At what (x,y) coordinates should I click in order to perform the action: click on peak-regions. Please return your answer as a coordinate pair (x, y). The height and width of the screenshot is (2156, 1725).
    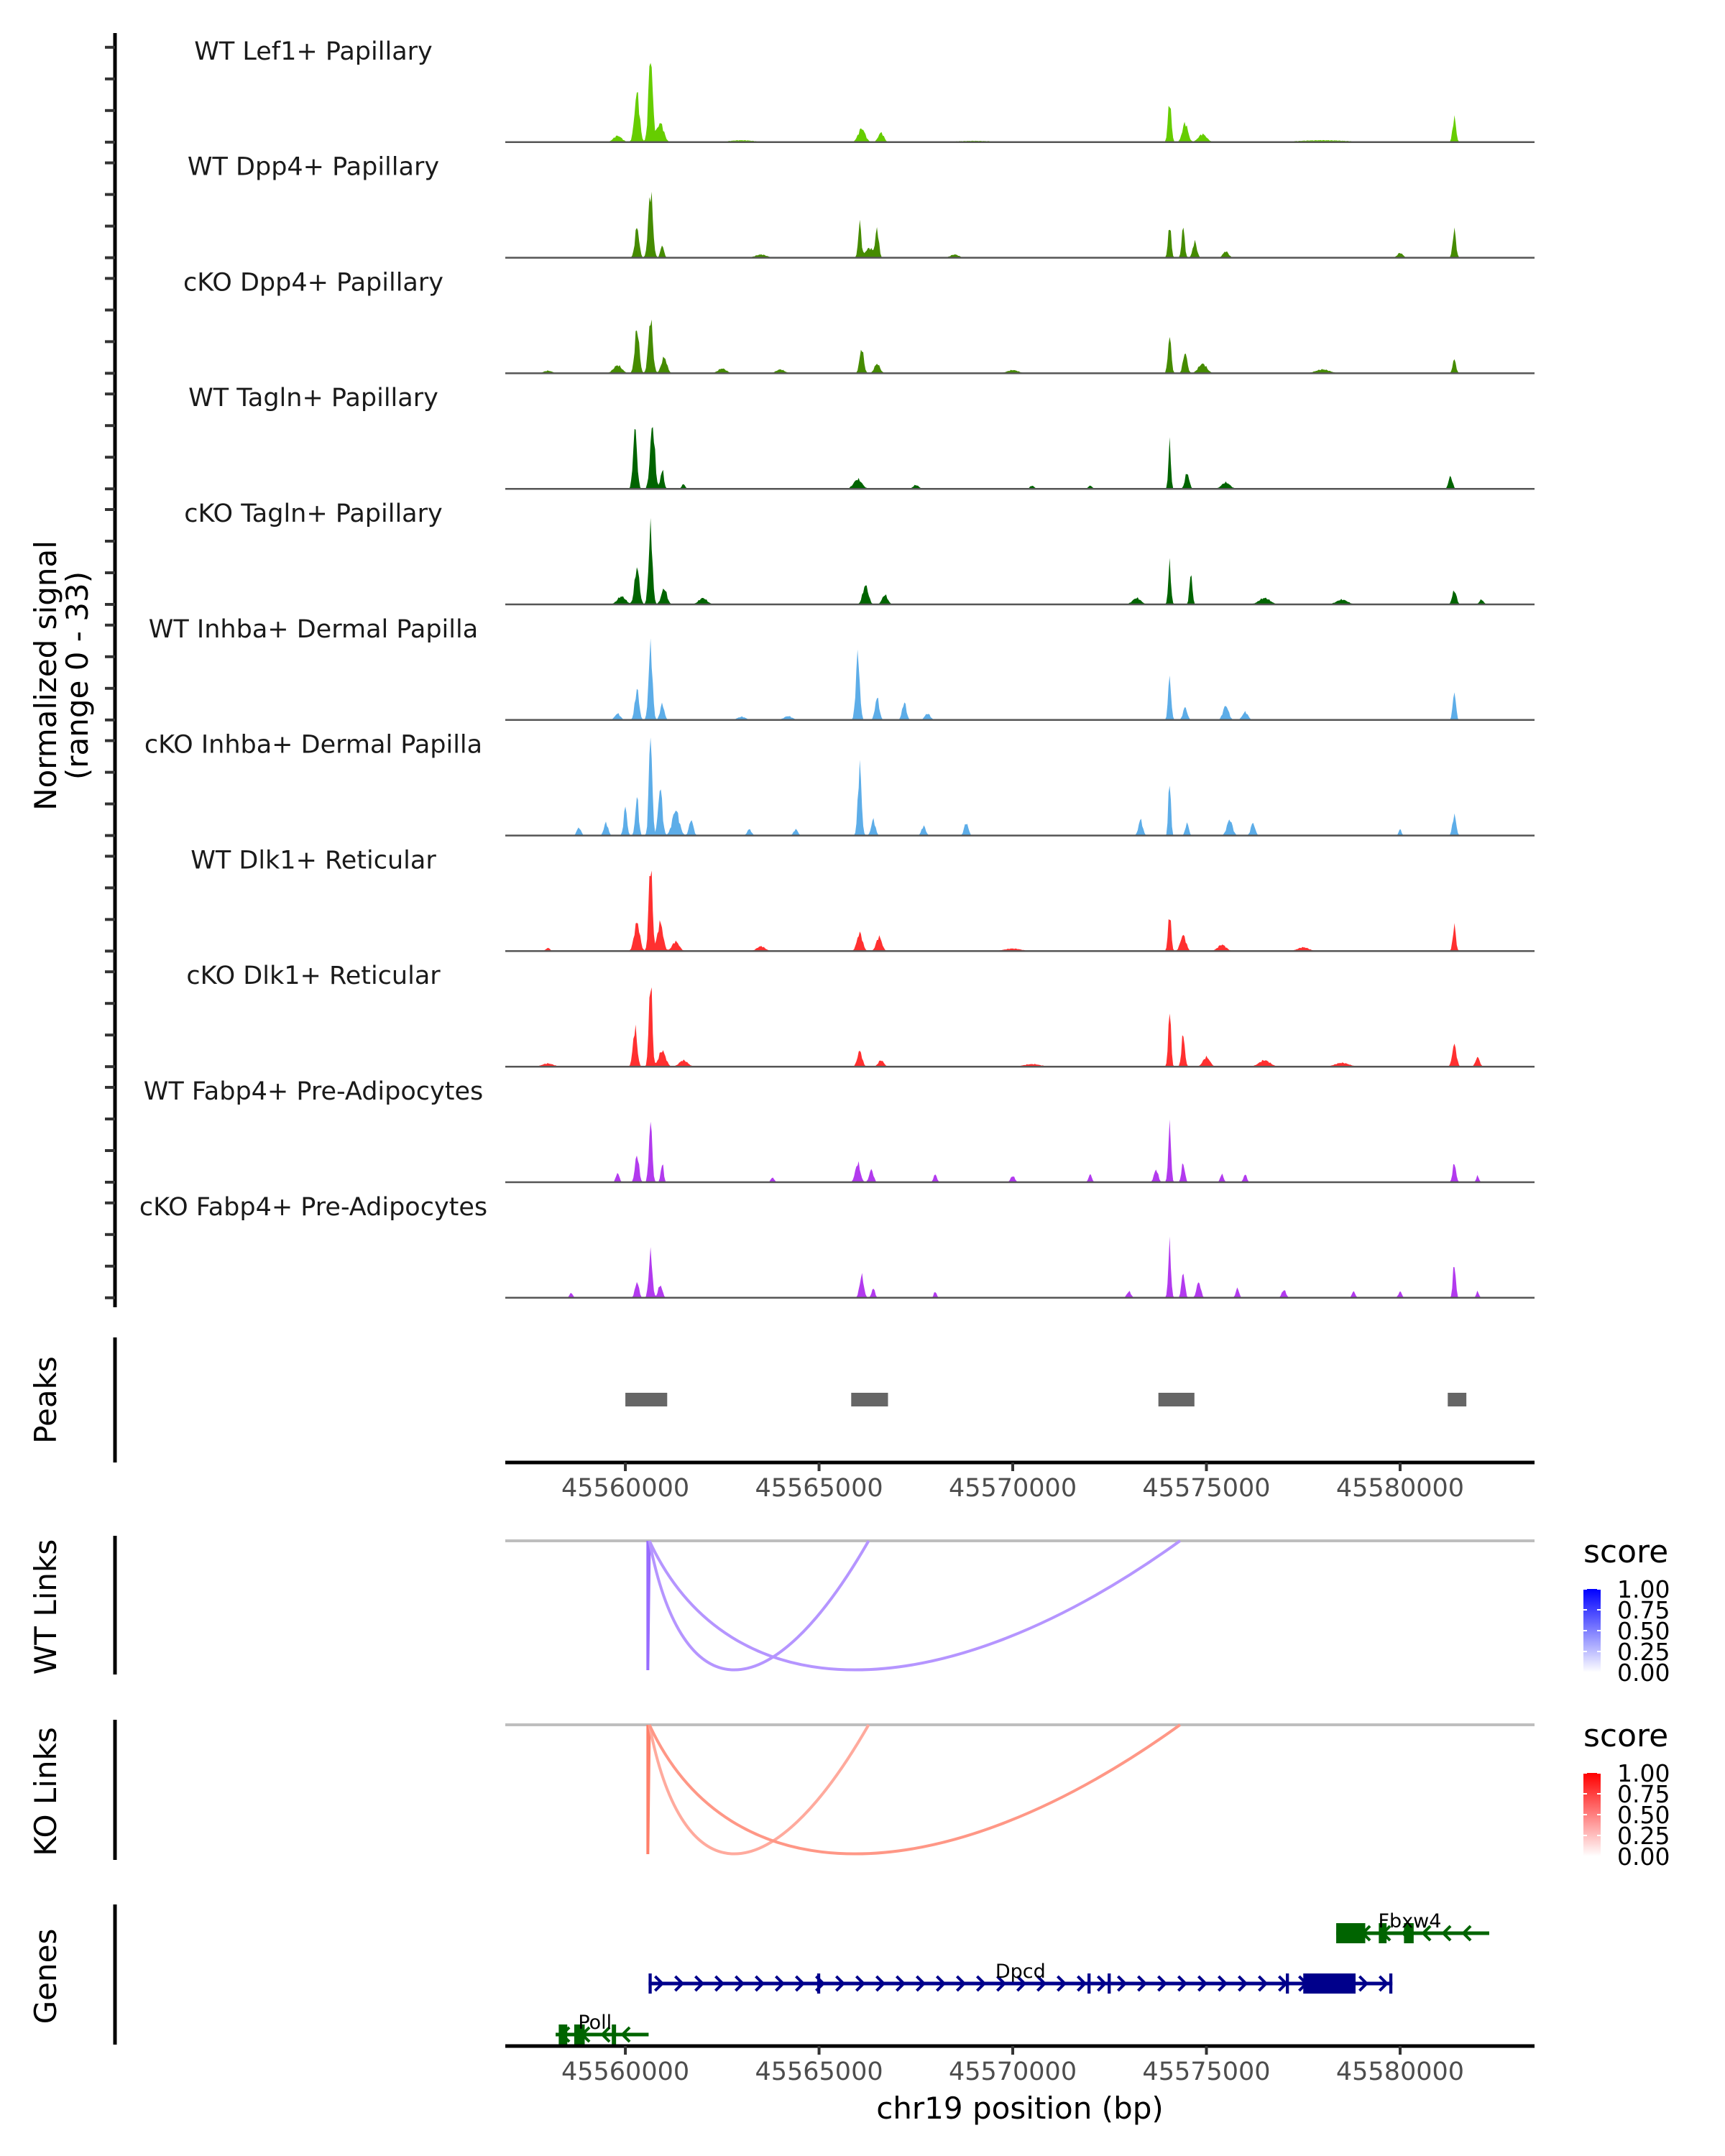
    Looking at the image, I should click on (1046, 1399).